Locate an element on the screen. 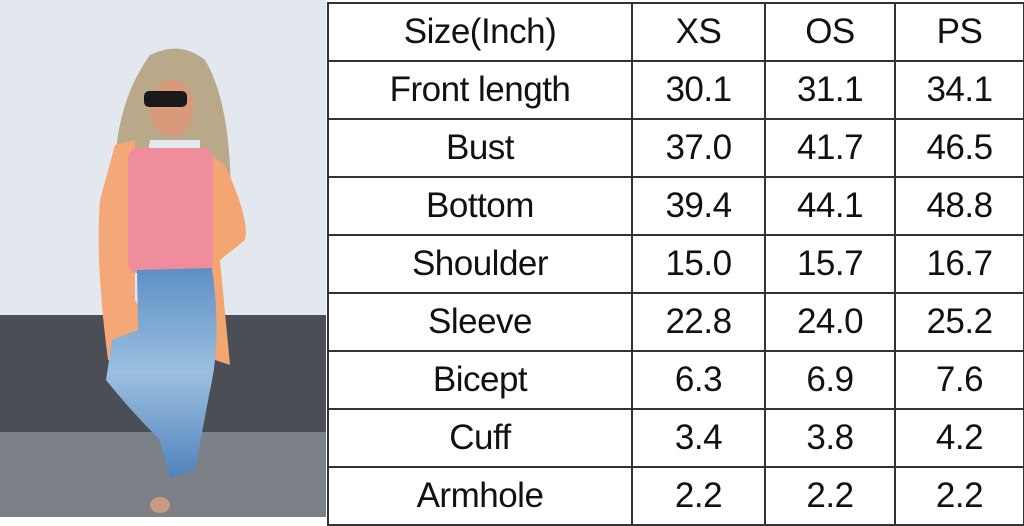  table-row: Sleeve 22.8 24.0 25.2 is located at coordinates (675, 322).